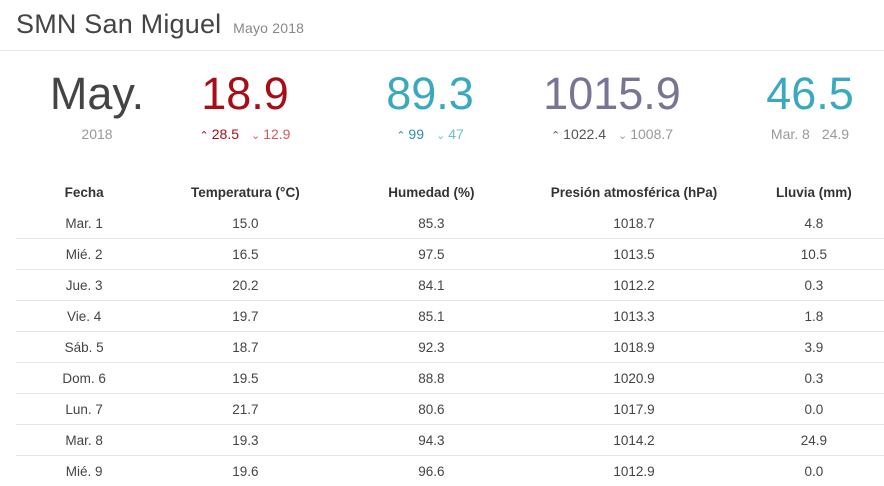  Describe the element at coordinates (633, 285) in the screenshot. I see `cell-pressure: 1012.2` at that location.